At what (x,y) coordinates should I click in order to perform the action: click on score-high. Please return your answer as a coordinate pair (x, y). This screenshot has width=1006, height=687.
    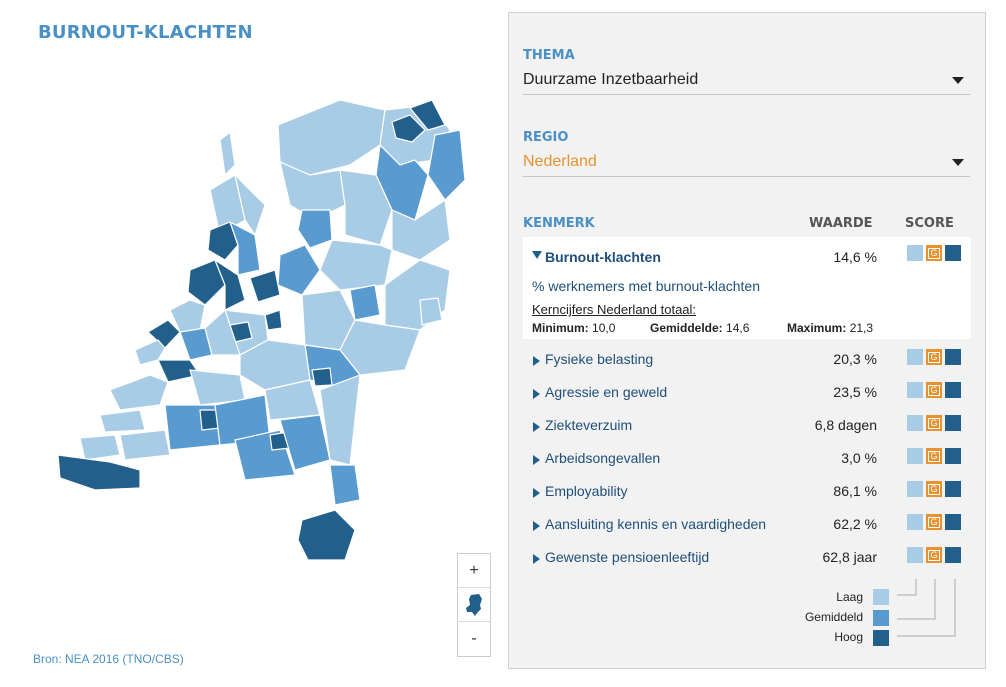
    Looking at the image, I should click on (953, 253).